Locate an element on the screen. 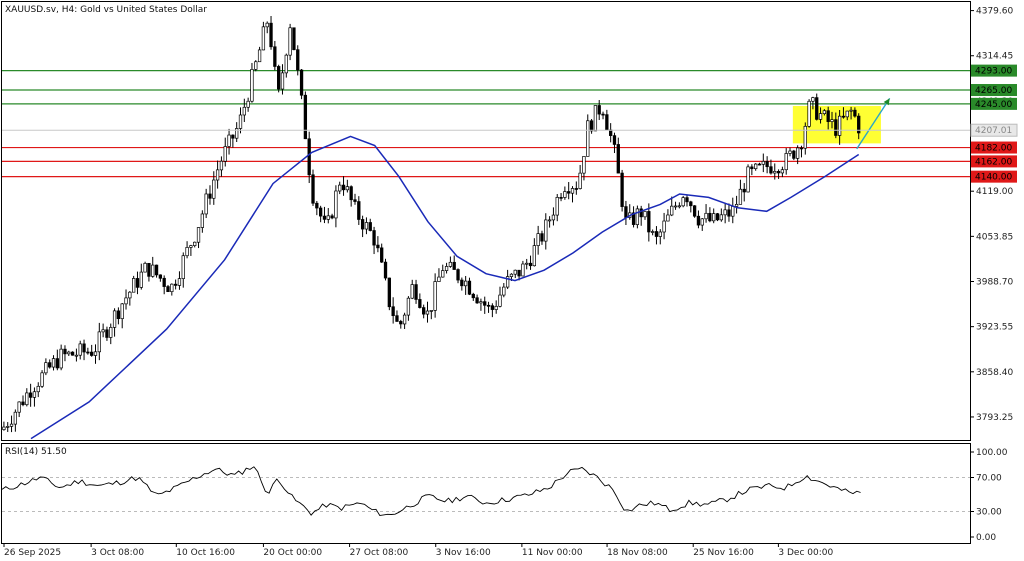  time-tick-label: 26 Sep 2025 is located at coordinates (32, 553).